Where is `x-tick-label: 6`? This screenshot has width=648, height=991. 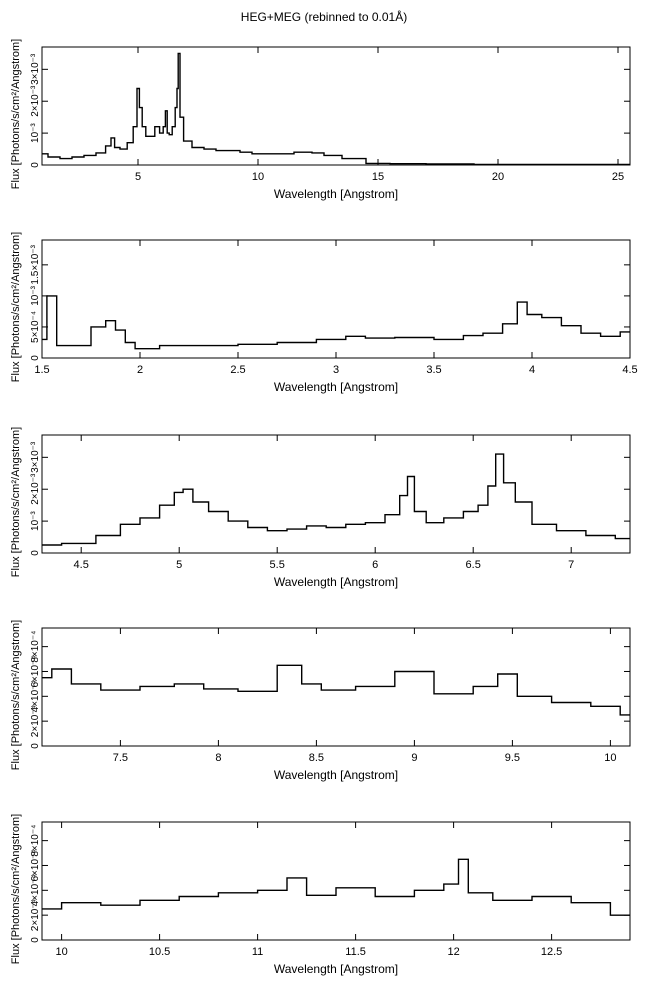
x-tick-label: 6 is located at coordinates (375, 565).